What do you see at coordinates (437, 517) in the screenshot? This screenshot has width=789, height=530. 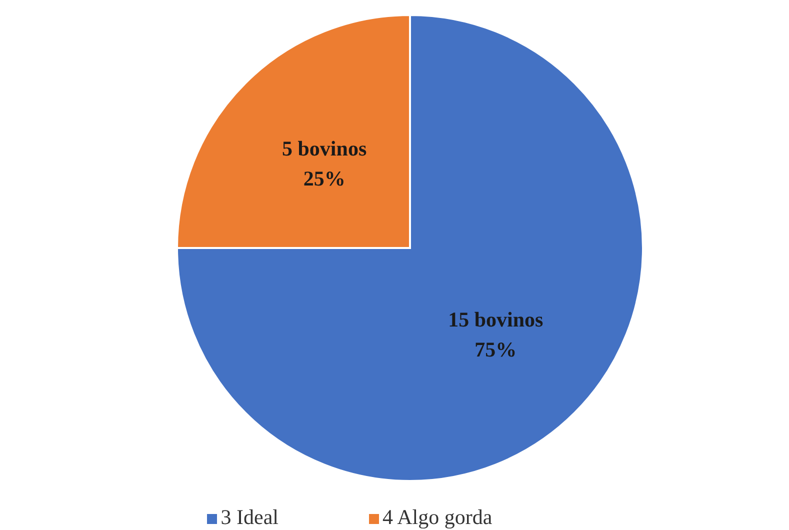 I see `legend-label: 4 Algo gorda` at bounding box center [437, 517].